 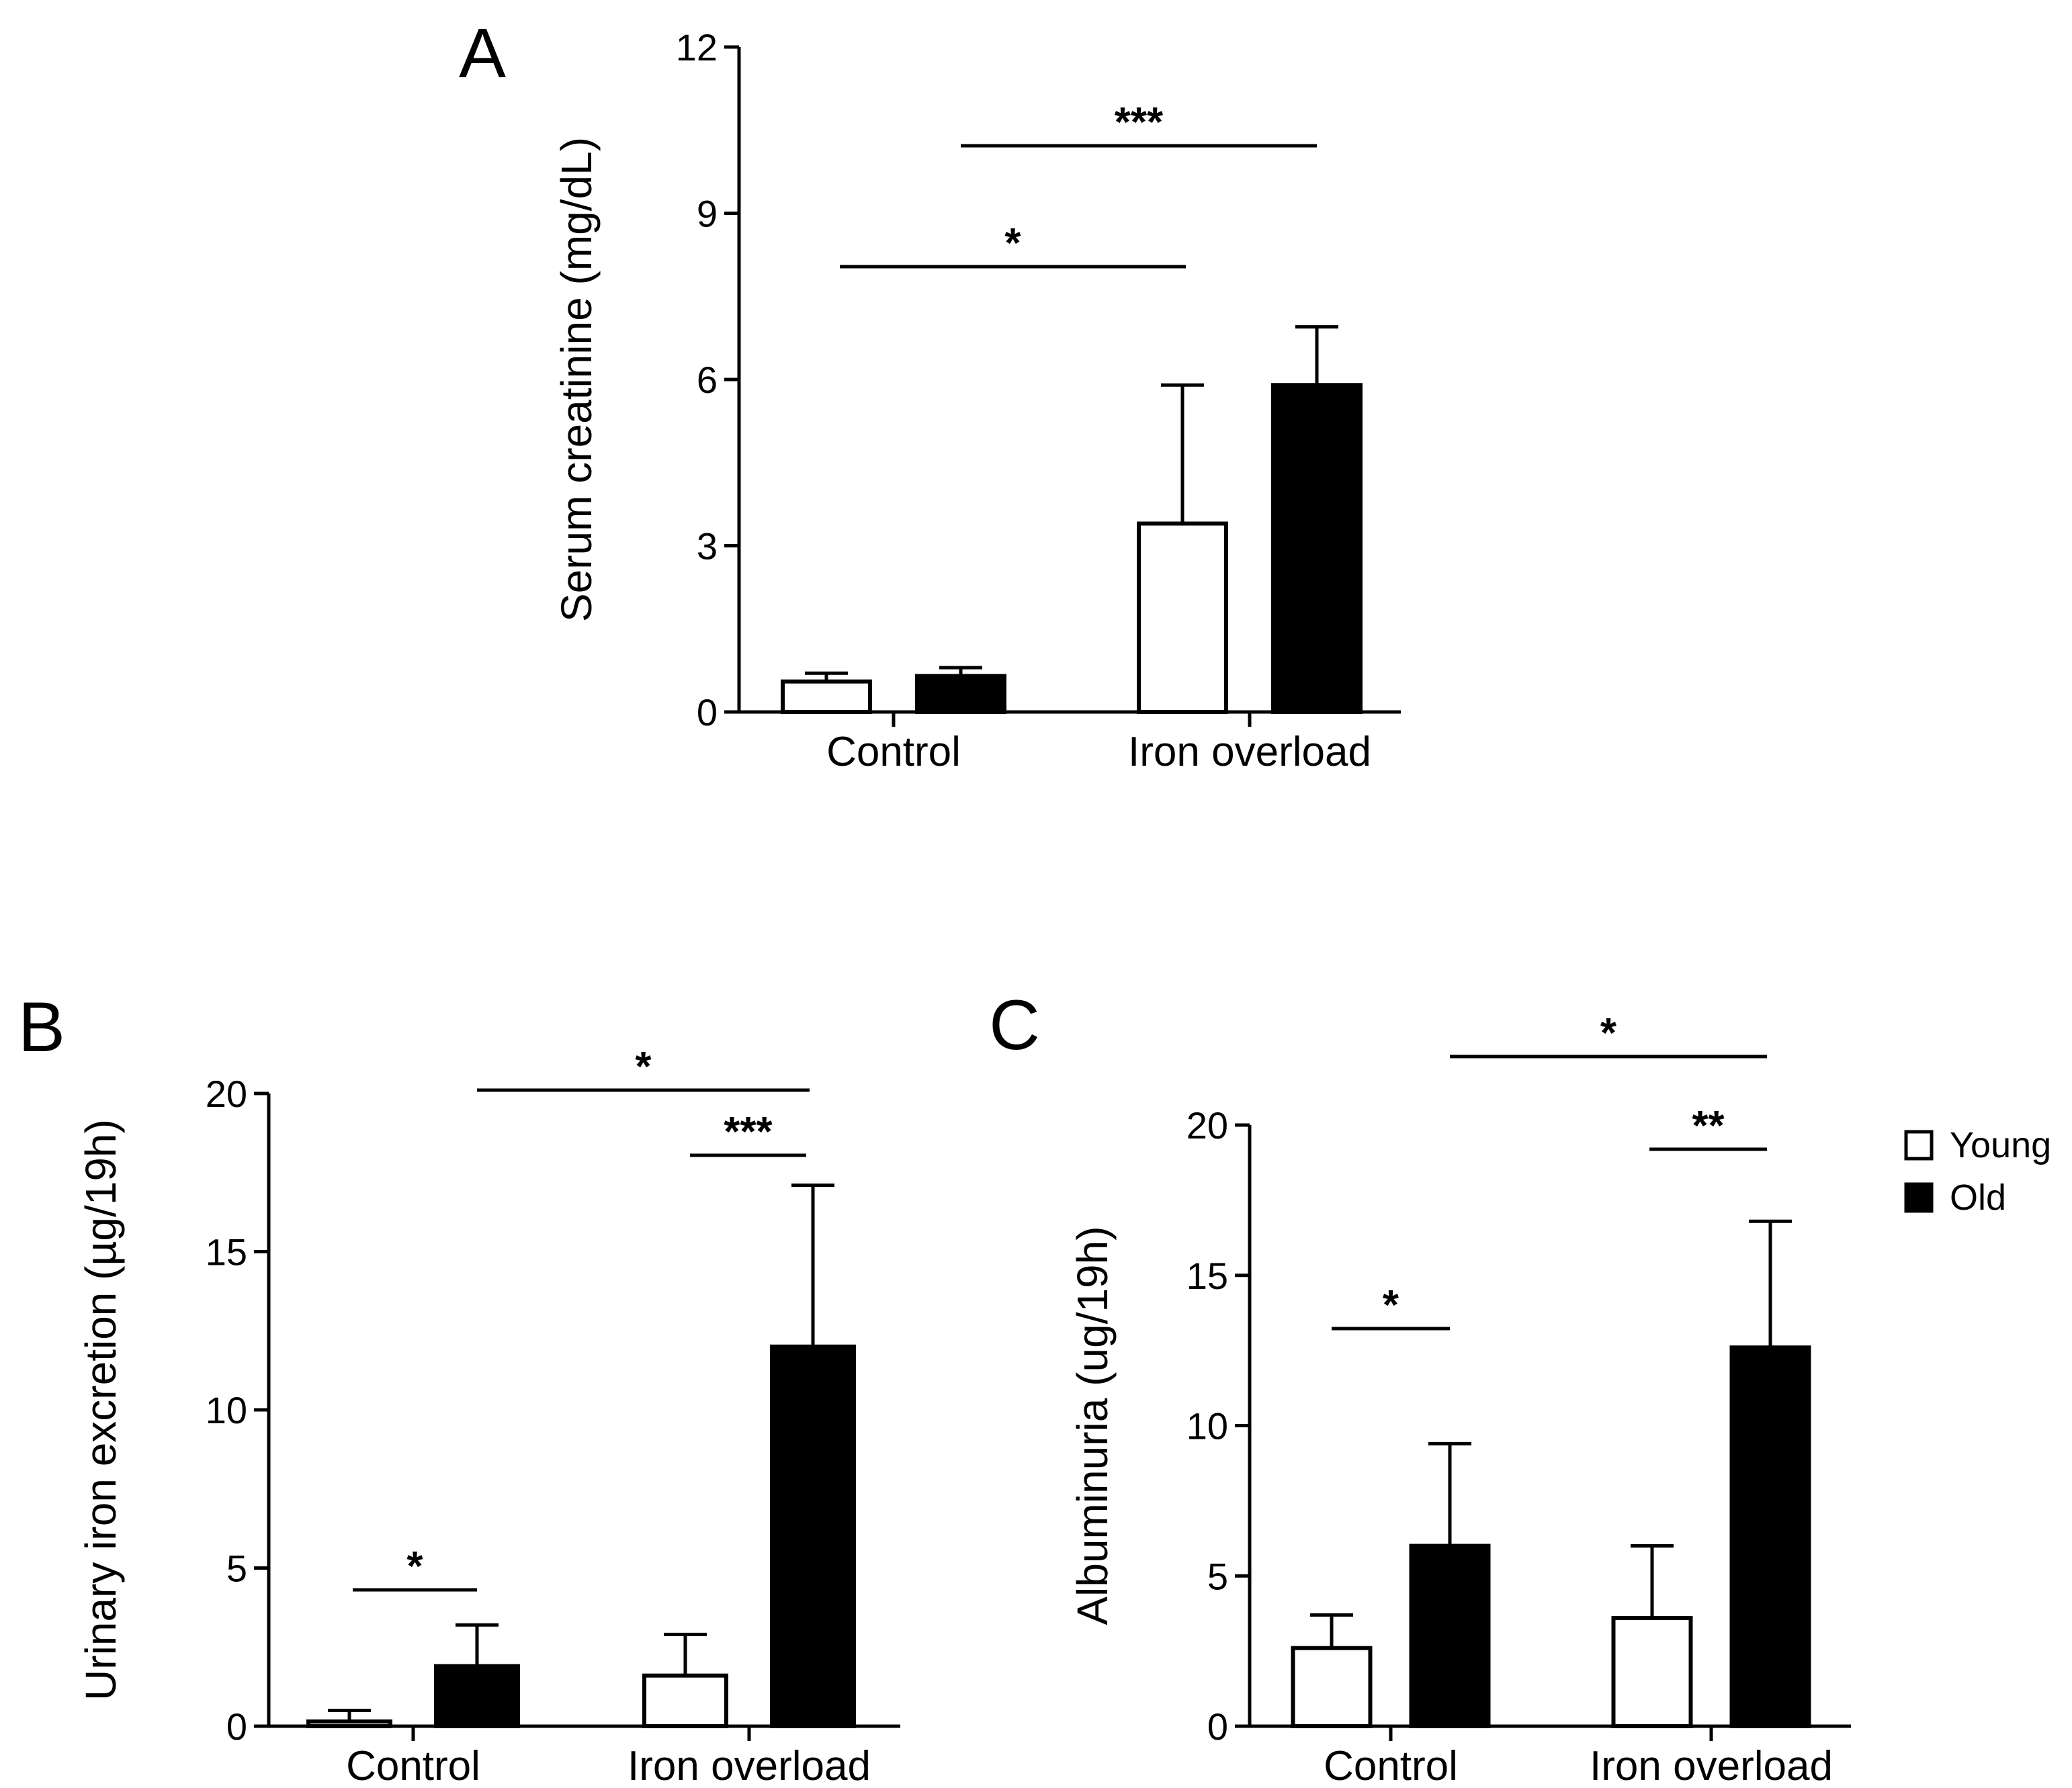 I want to click on y-axis-label: Urinary iron excretion (µg/19h), so click(x=101, y=1410).